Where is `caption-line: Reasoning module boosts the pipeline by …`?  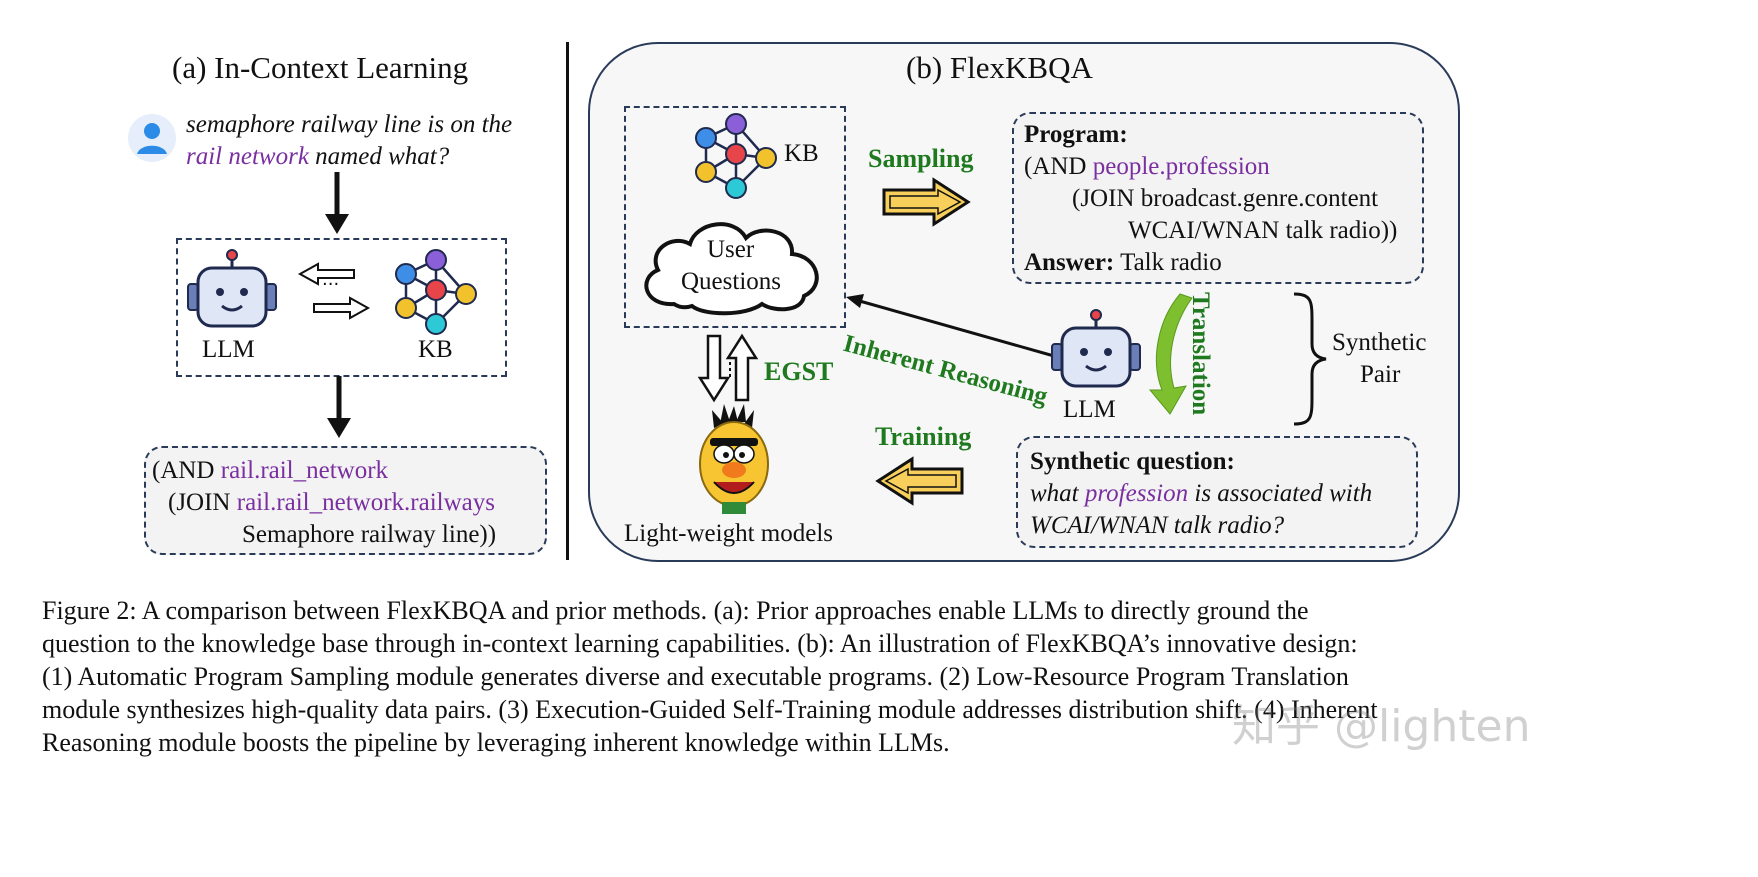 caption-line: Reasoning module boosts the pipeline by … is located at coordinates (496, 742).